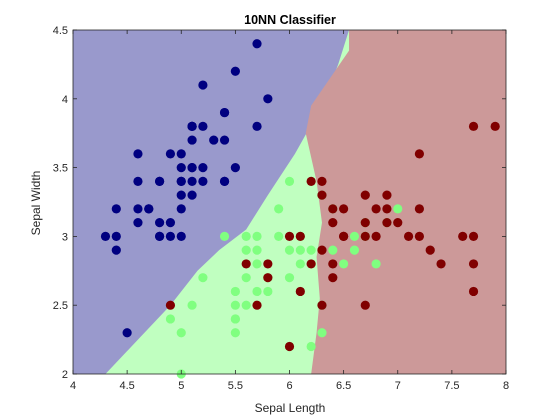 This screenshot has height=420, width=560. I want to click on x-tick-label: 5.5, so click(235, 386).